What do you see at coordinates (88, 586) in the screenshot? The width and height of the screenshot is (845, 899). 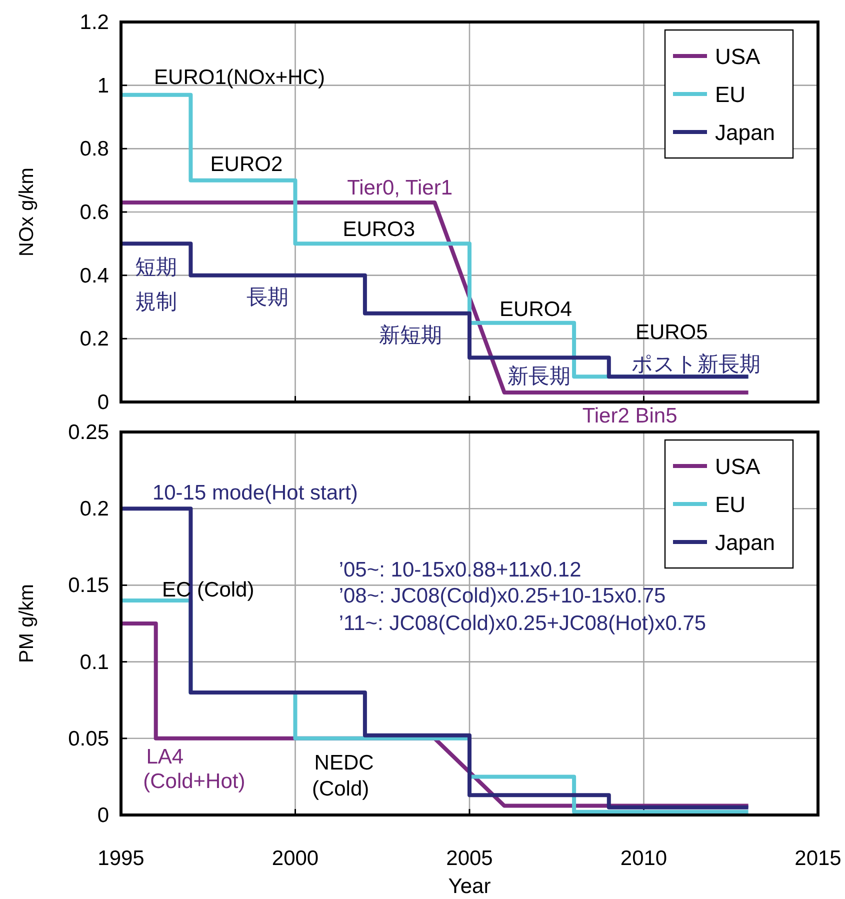 I see `y-tick-label: 0.15` at bounding box center [88, 586].